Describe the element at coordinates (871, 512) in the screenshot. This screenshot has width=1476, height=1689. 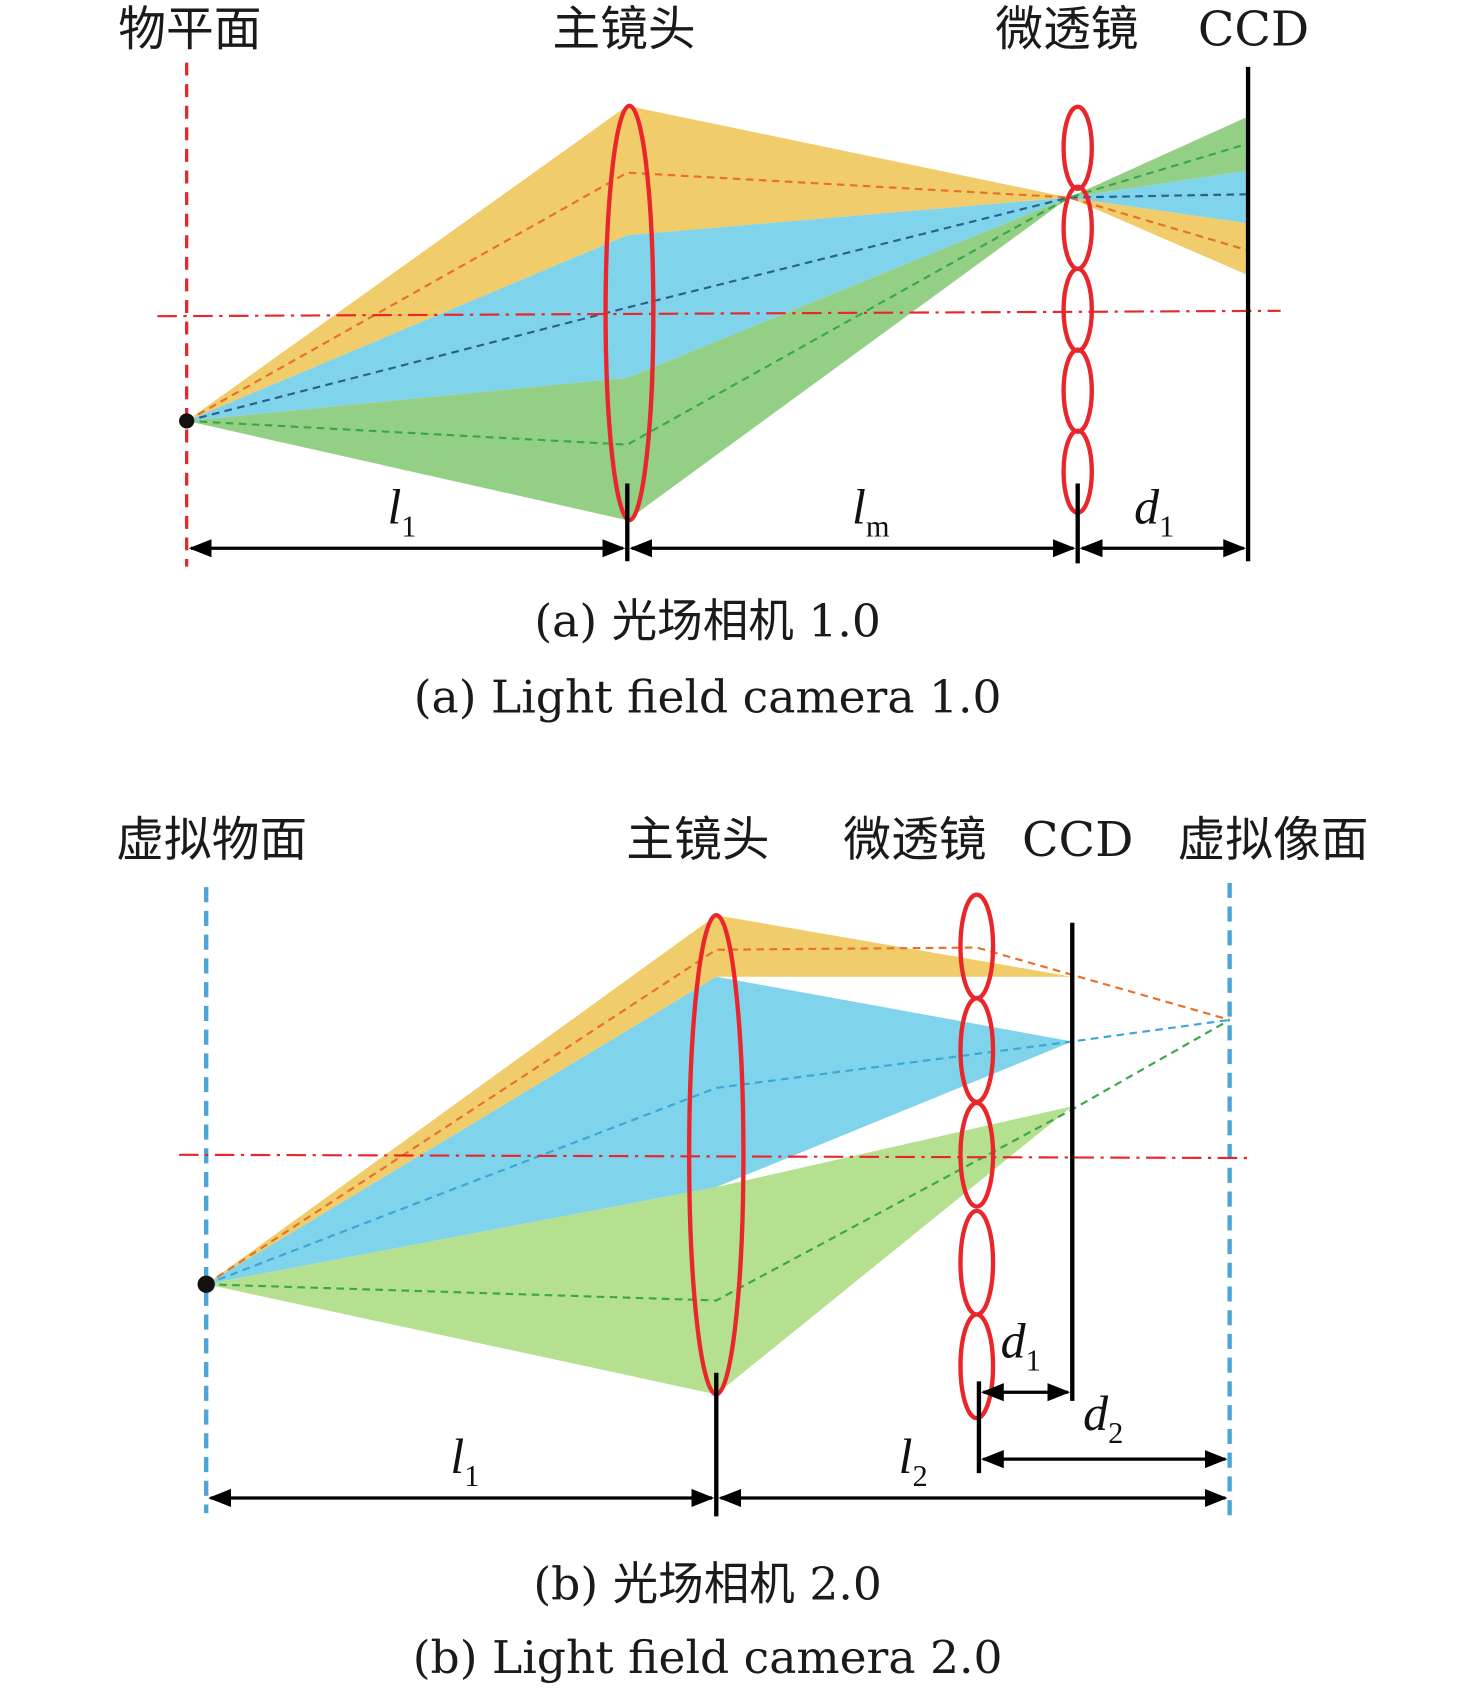
I see `dim-lm-label: lm` at that location.